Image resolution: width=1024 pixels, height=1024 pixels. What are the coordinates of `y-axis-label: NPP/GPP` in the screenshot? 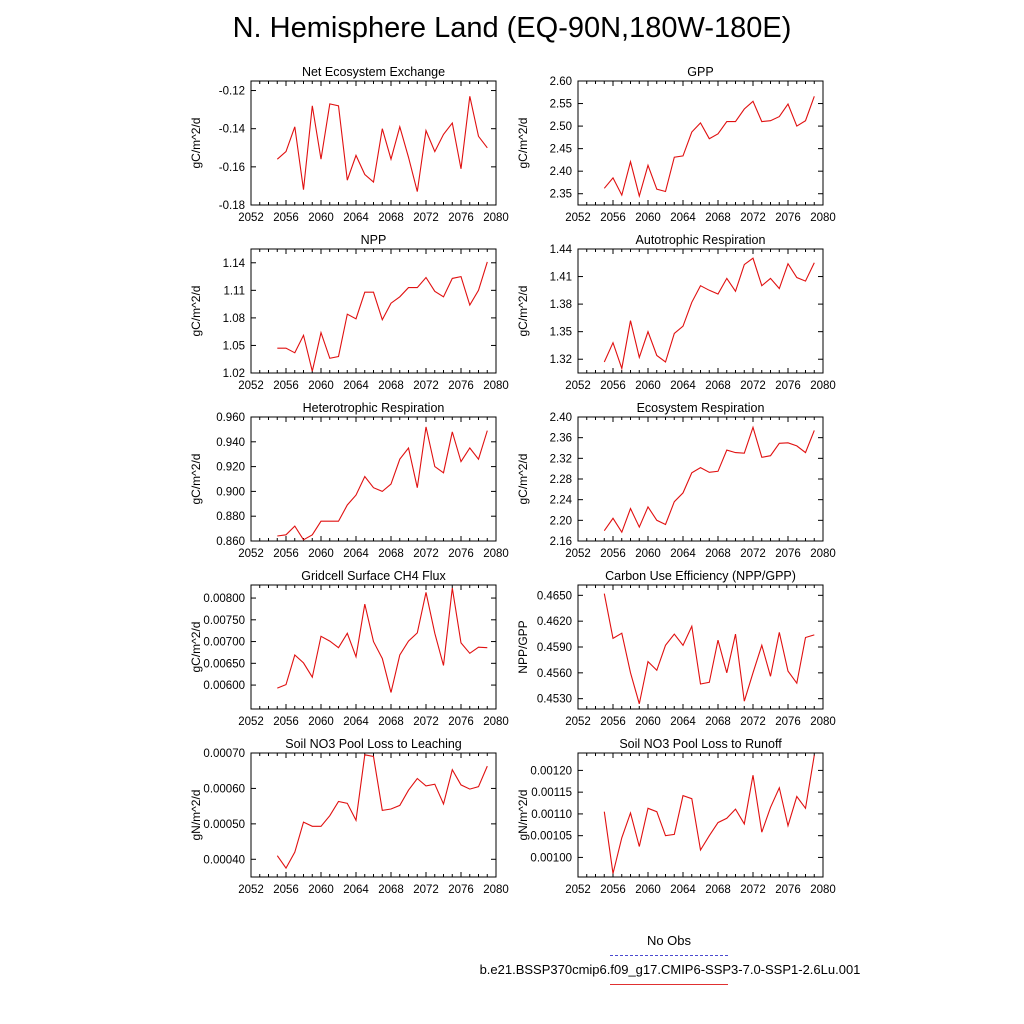 It's located at (523, 646).